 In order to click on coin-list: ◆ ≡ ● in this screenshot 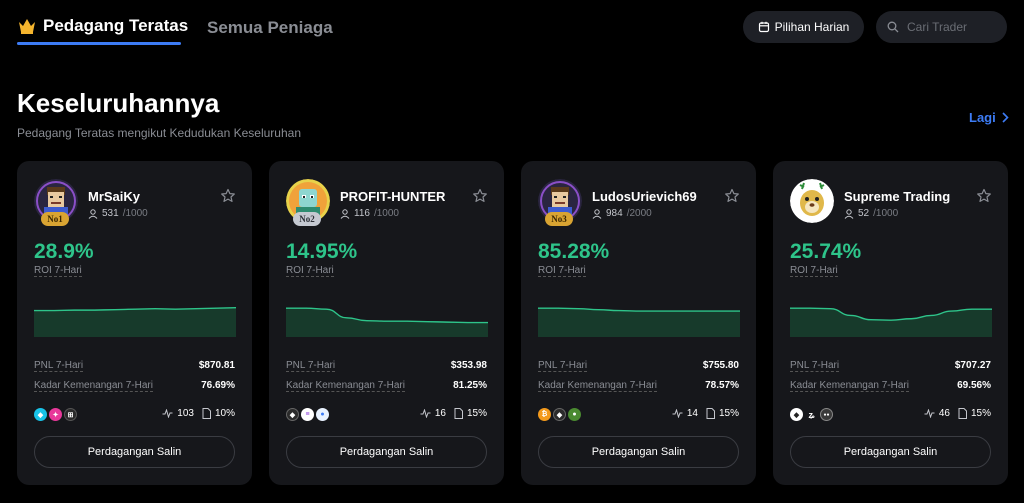, I will do `click(307, 414)`.